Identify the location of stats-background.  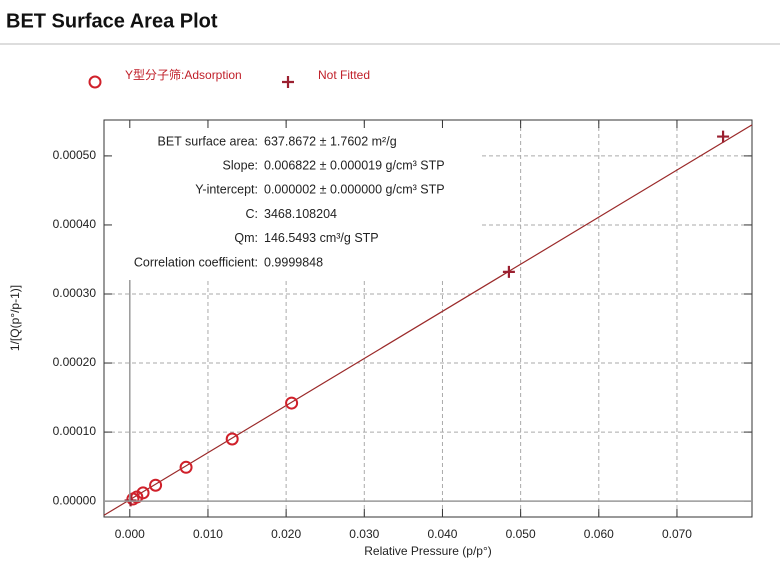
(295, 201).